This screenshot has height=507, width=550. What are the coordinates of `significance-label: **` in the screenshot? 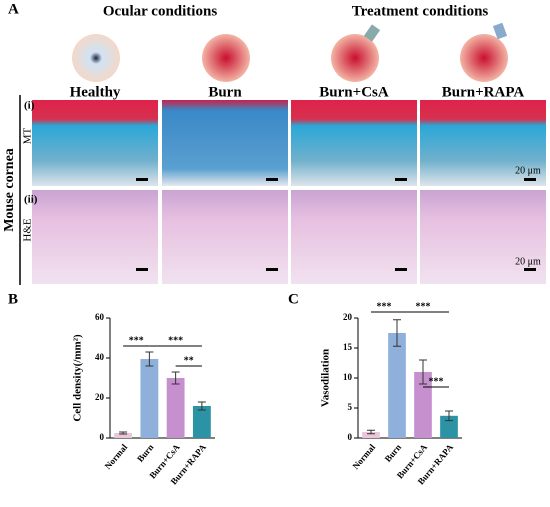 It's located at (189, 360).